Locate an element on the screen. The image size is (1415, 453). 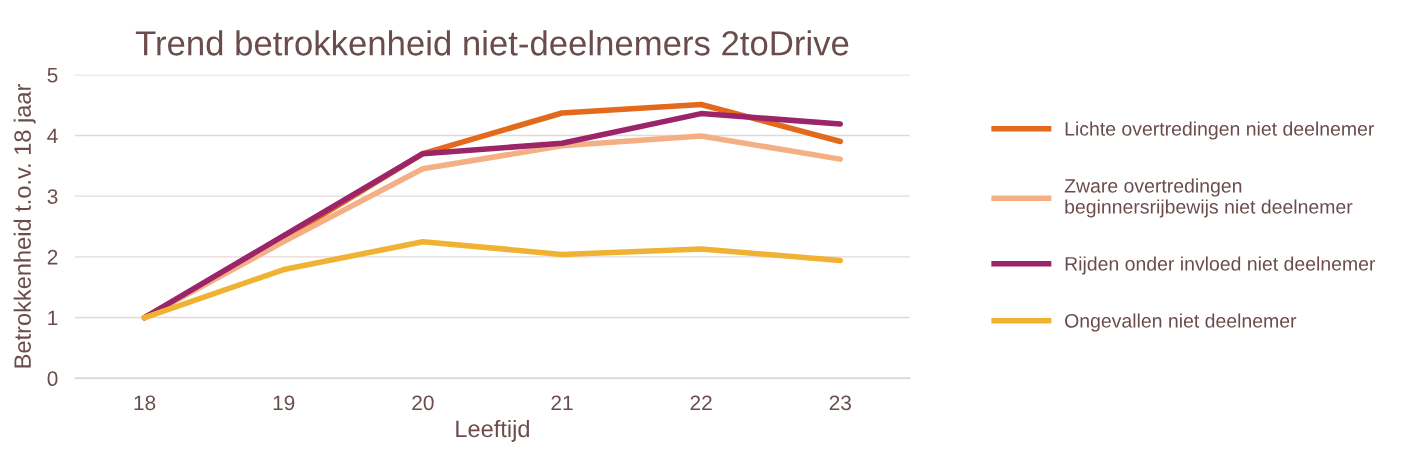
x-tick-label: 20 is located at coordinates (423, 403).